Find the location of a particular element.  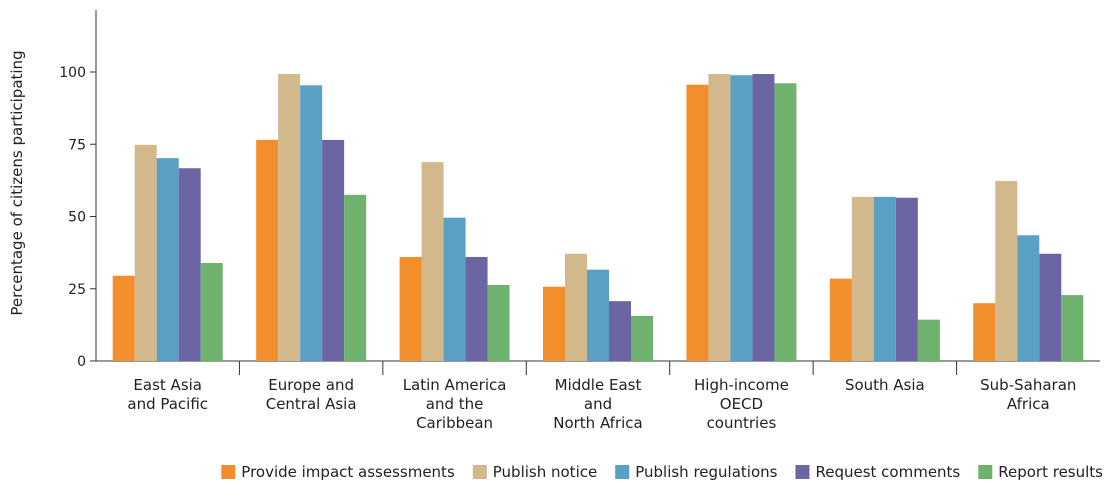

x-category-label: Latin America and the Caribbean is located at coordinates (455, 404).